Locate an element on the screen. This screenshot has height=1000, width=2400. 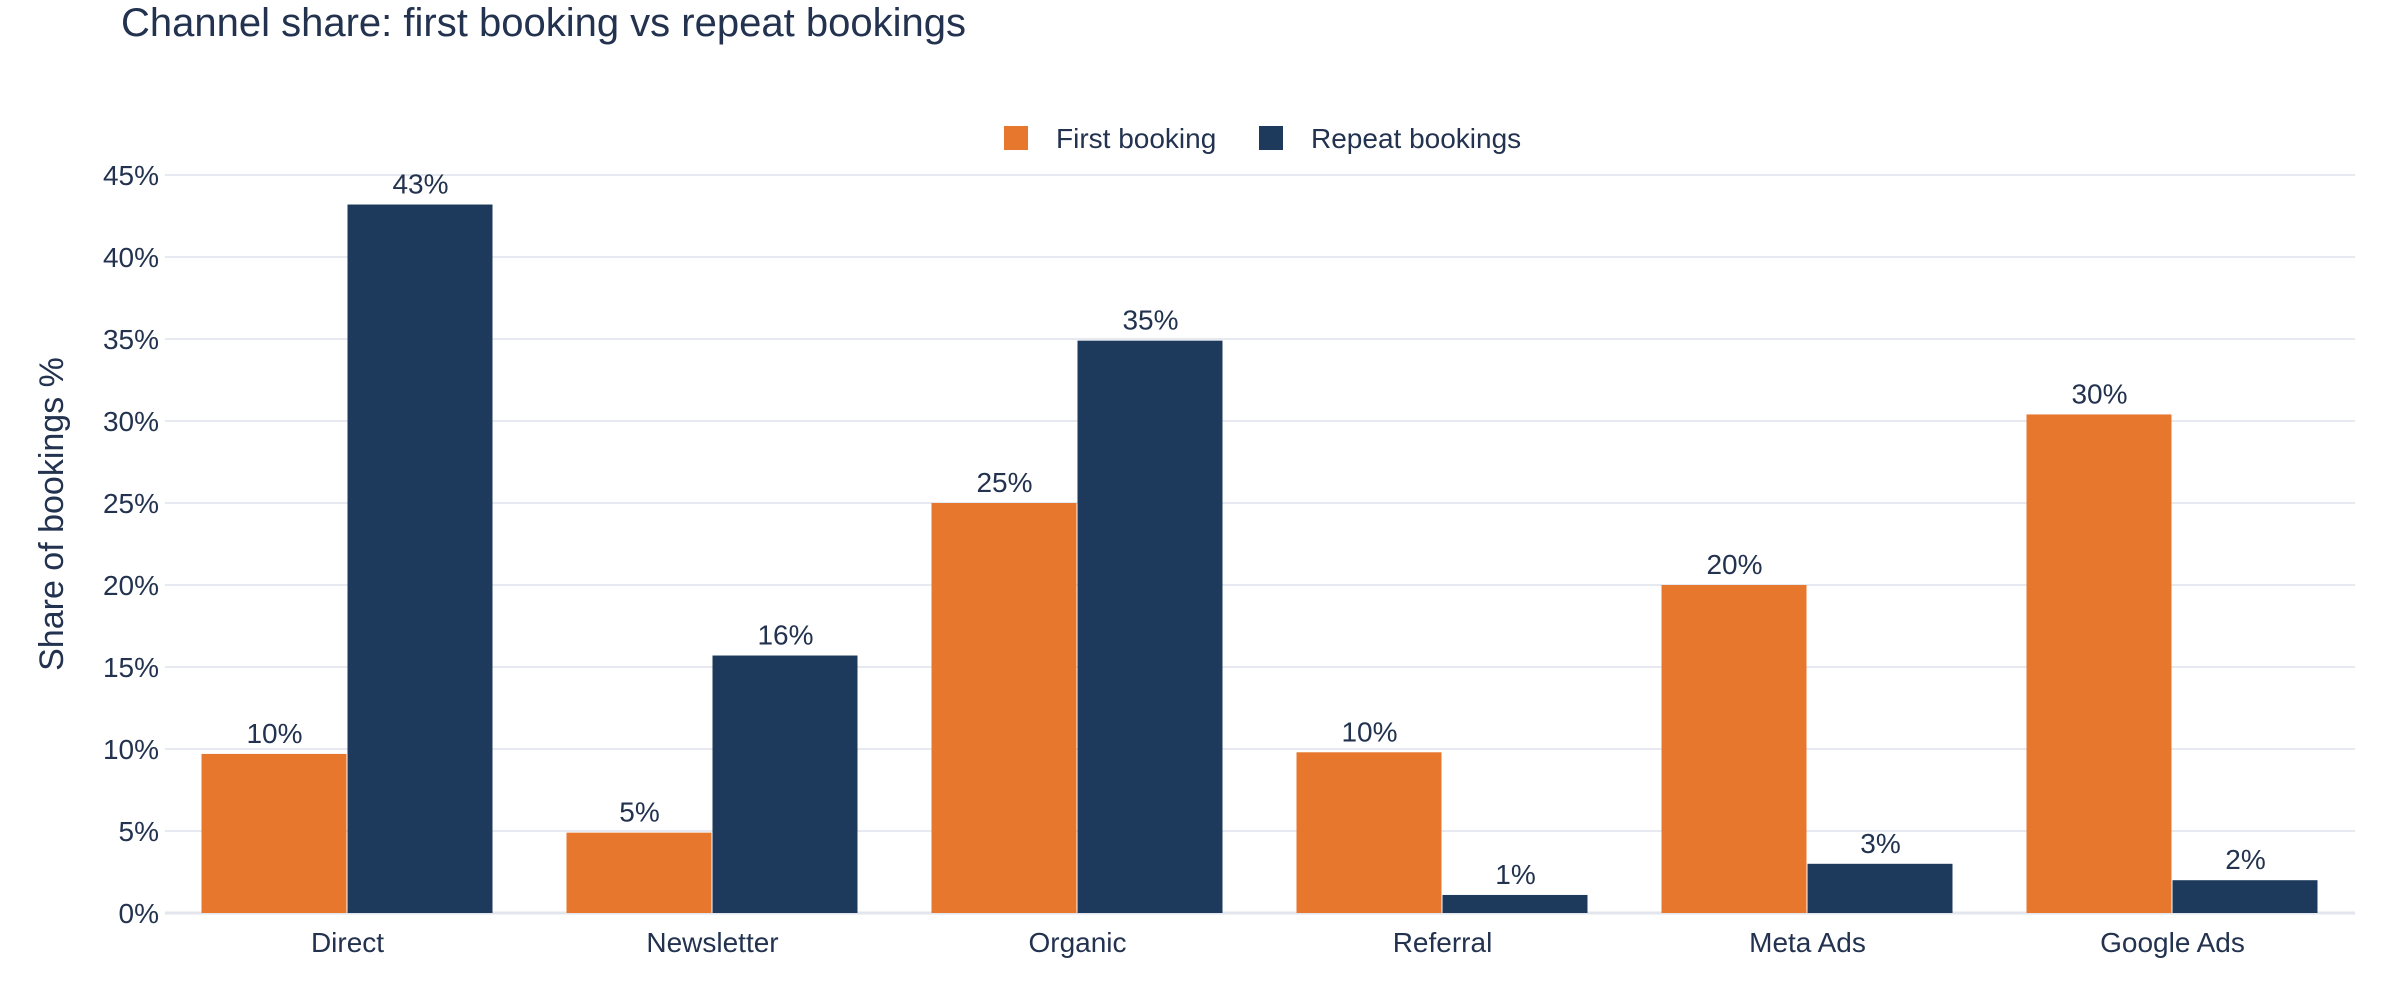
data-label: 3% is located at coordinates (1880, 843).